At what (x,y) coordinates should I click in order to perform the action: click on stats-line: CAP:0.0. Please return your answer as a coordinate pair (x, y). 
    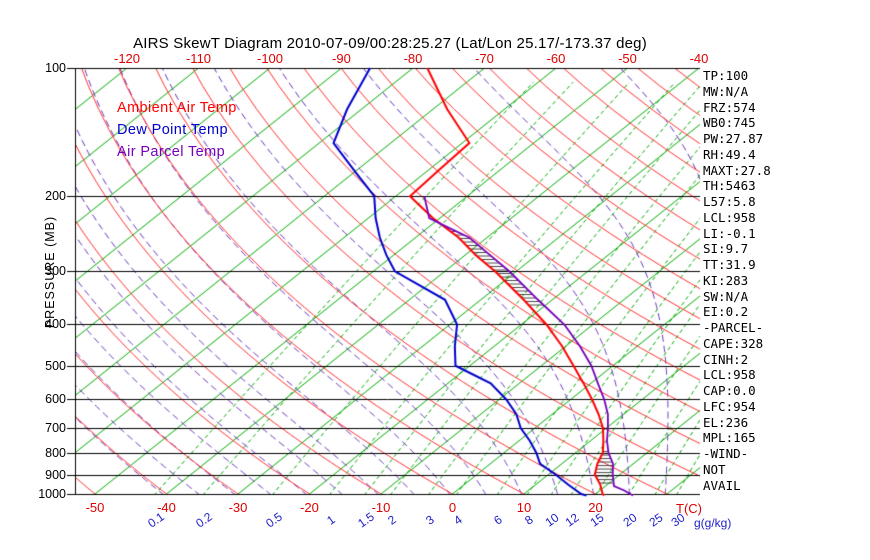
    Looking at the image, I should click on (729, 390).